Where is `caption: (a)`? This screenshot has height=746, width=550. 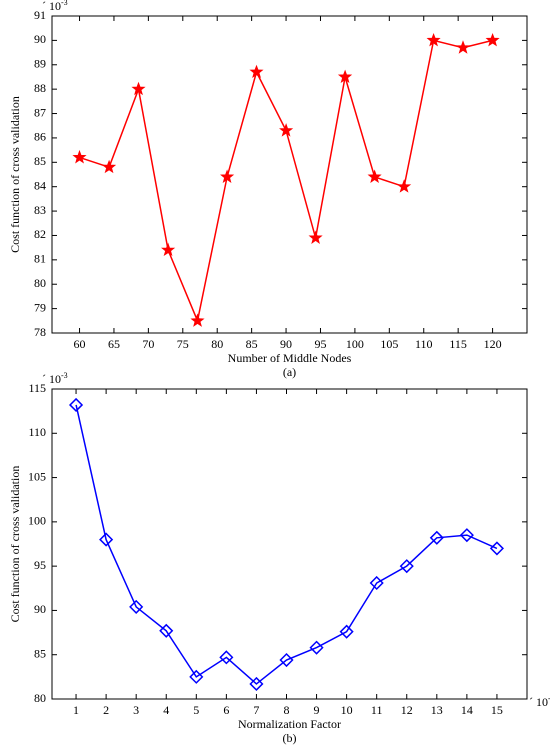 caption: (a) is located at coordinates (289, 372).